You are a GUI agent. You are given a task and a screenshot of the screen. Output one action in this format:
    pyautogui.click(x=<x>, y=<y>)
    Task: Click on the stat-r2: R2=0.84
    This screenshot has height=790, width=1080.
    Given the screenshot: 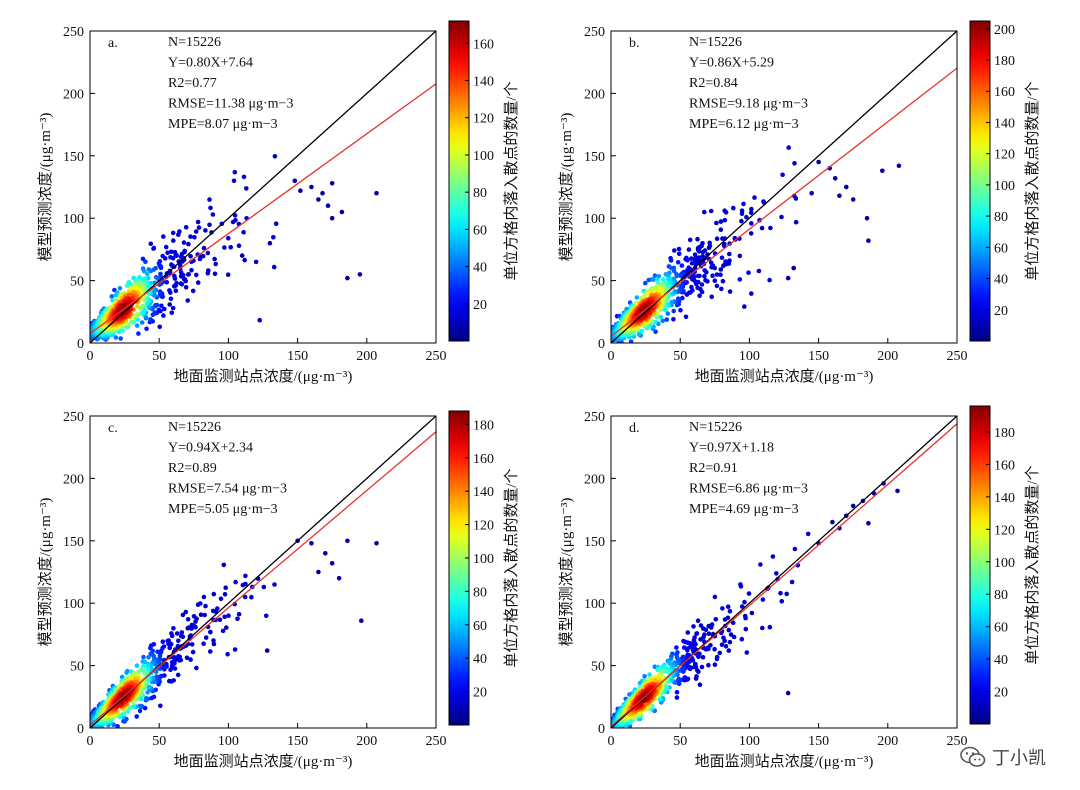 What is the action you would take?
    pyautogui.click(x=713, y=83)
    